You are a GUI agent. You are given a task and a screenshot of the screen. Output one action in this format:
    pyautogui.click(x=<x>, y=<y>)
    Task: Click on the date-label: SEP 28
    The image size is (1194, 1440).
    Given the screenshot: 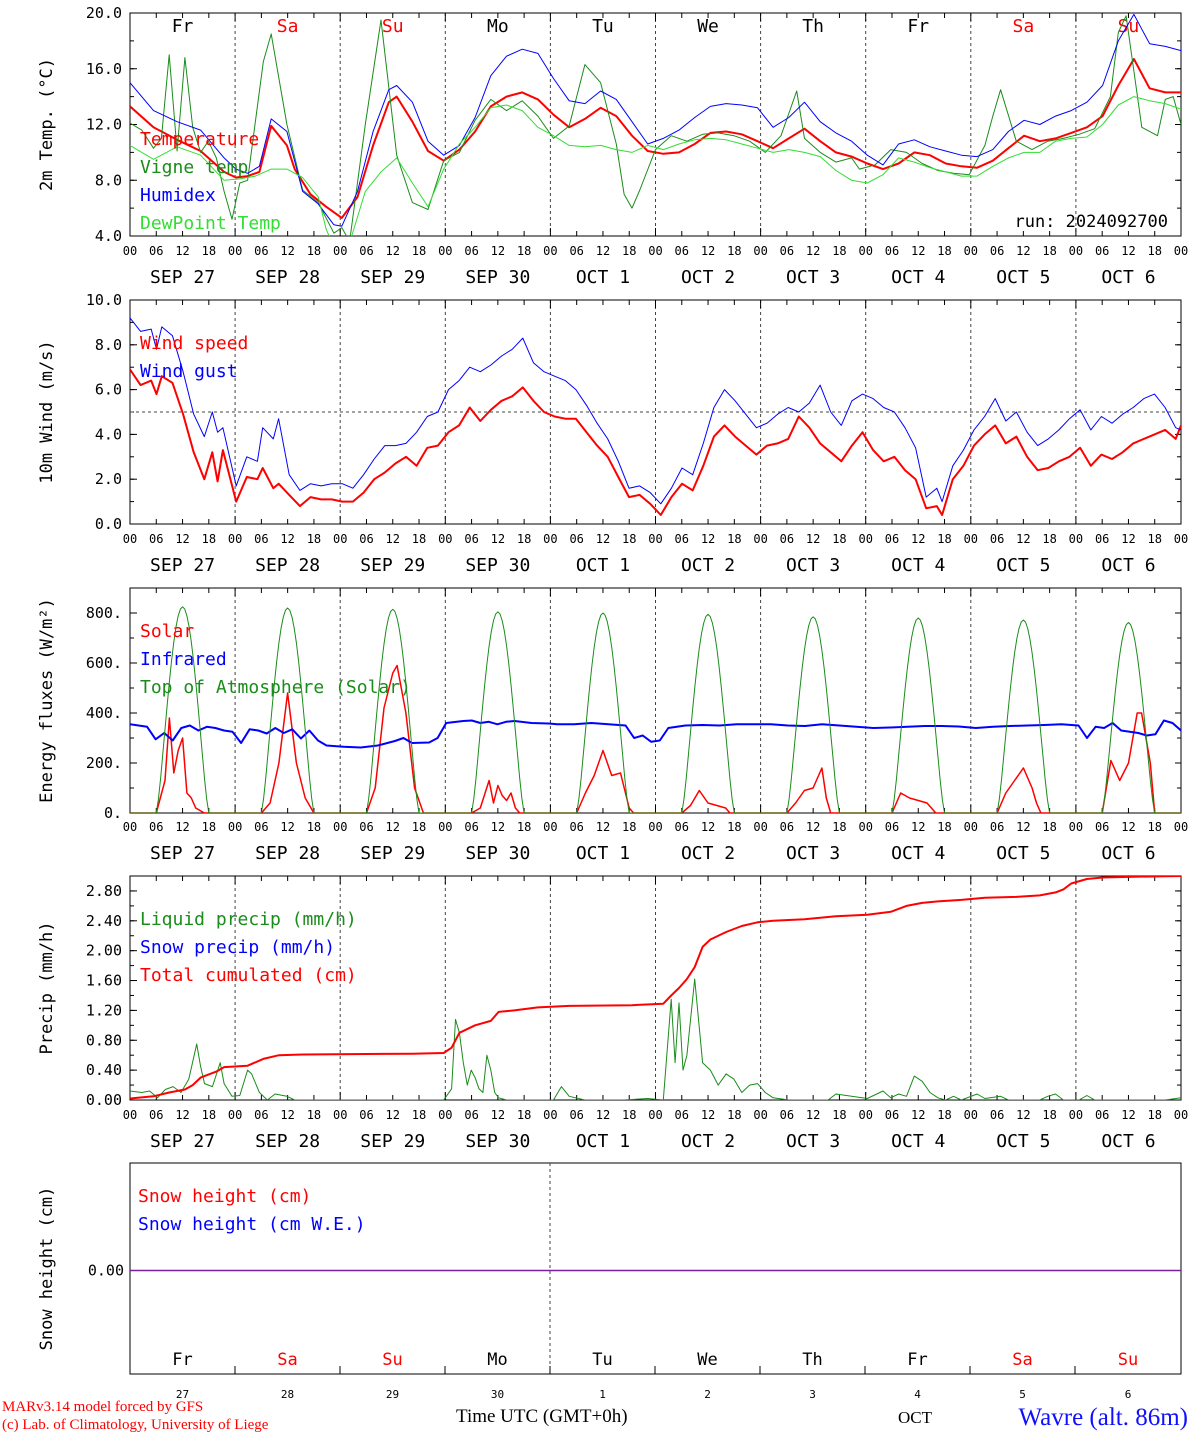 What is the action you would take?
    pyautogui.click(x=287, y=565)
    